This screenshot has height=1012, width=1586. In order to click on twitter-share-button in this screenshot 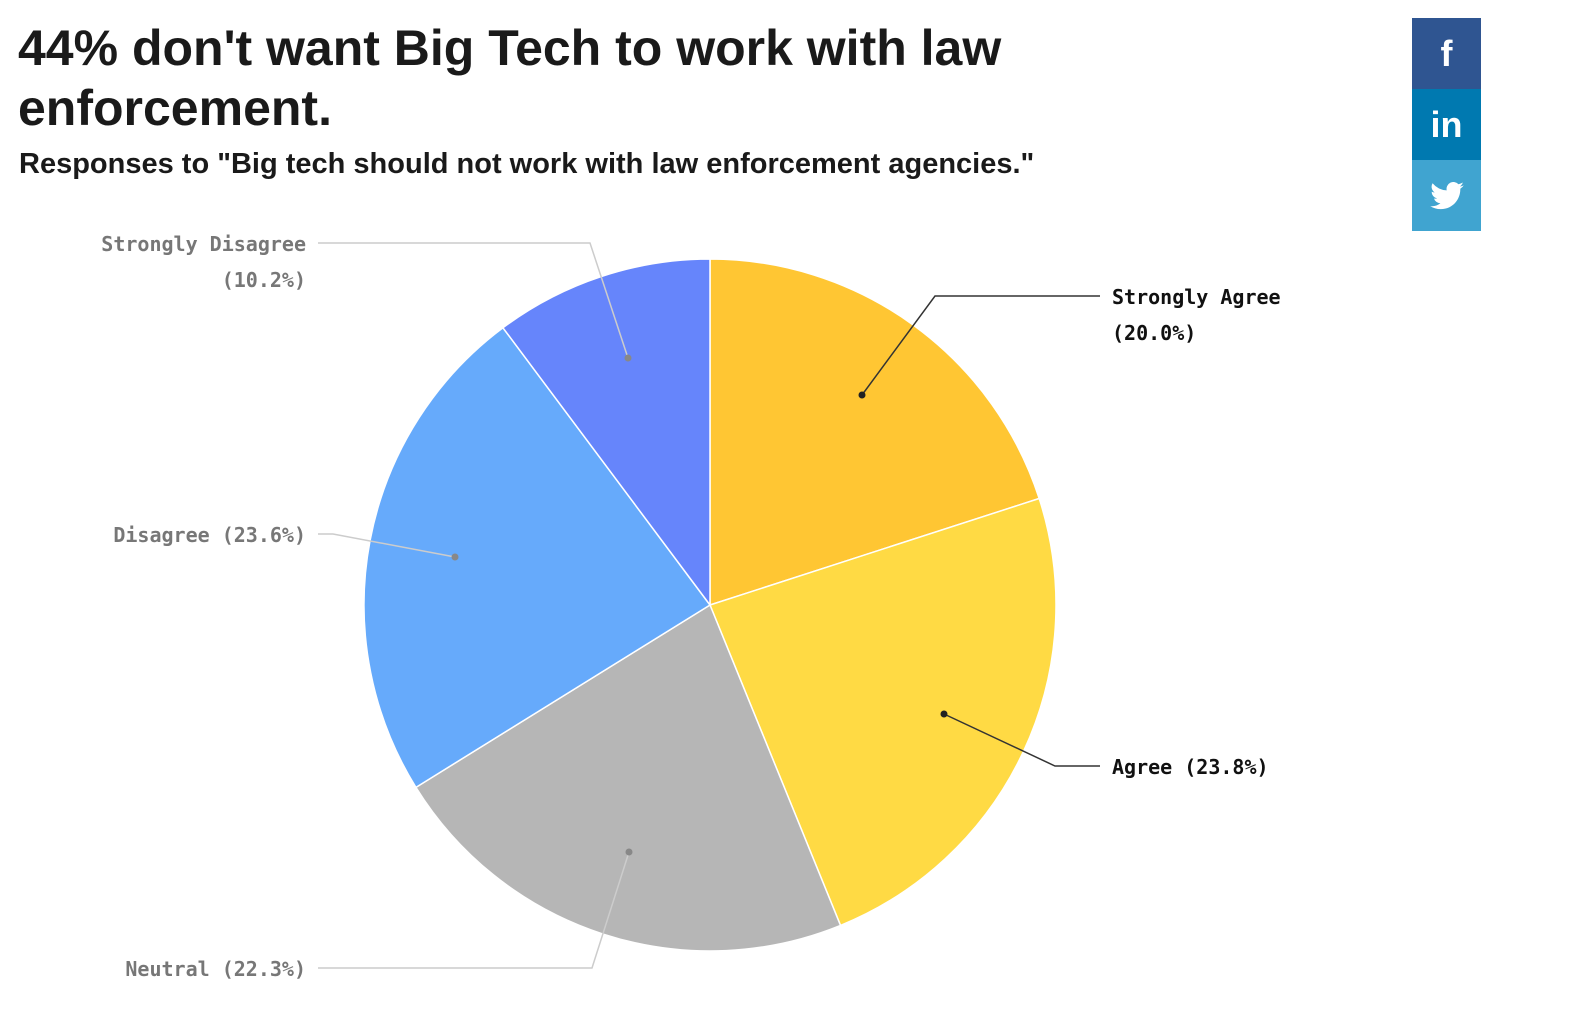, I will do `click(1446, 195)`.